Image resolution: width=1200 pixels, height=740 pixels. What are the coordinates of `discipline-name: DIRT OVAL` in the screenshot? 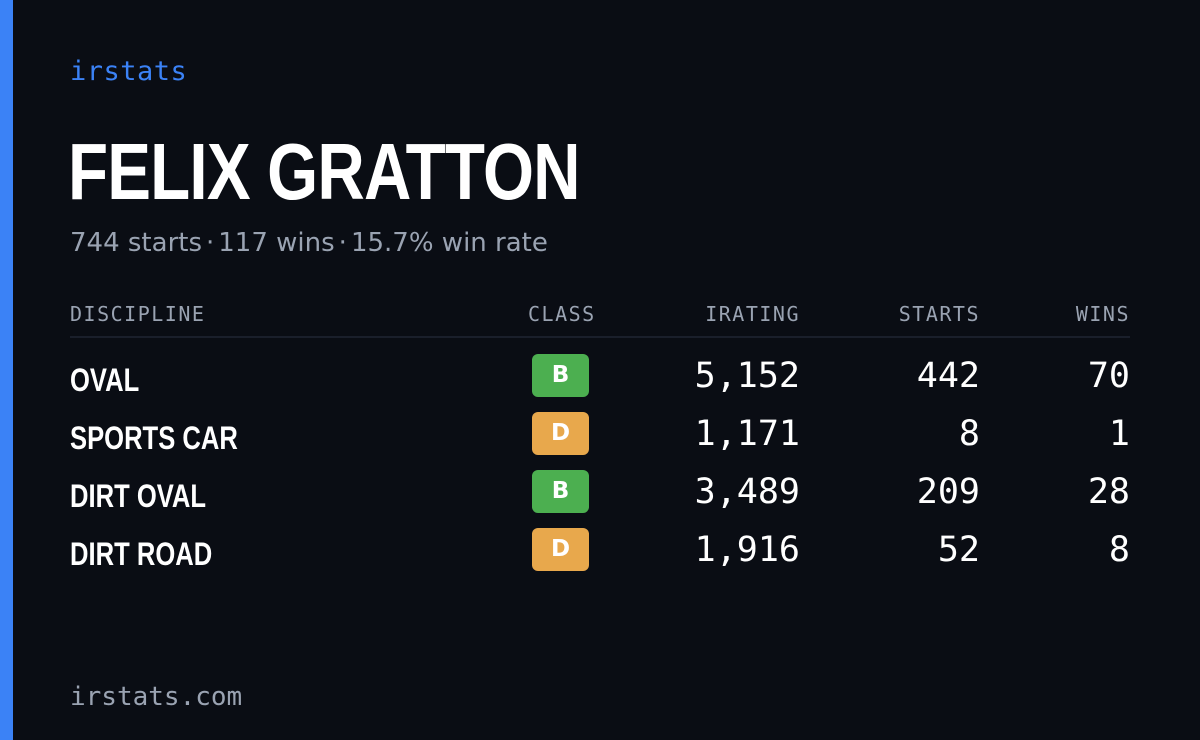 It's located at (138, 496).